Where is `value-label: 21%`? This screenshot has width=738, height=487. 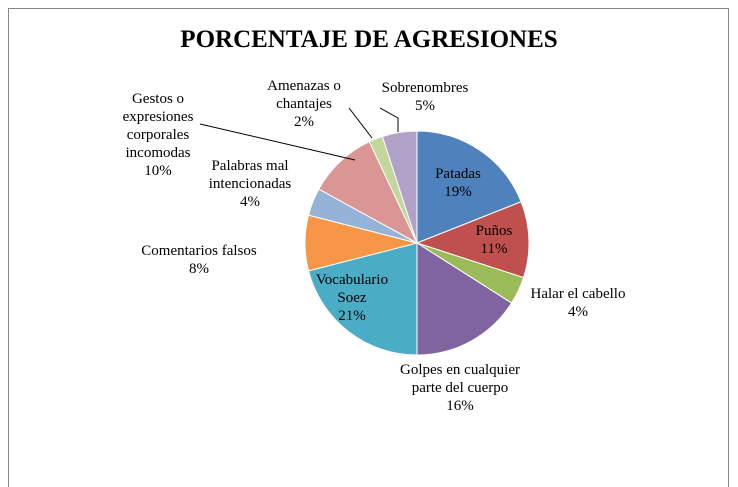
value-label: 21% is located at coordinates (352, 316).